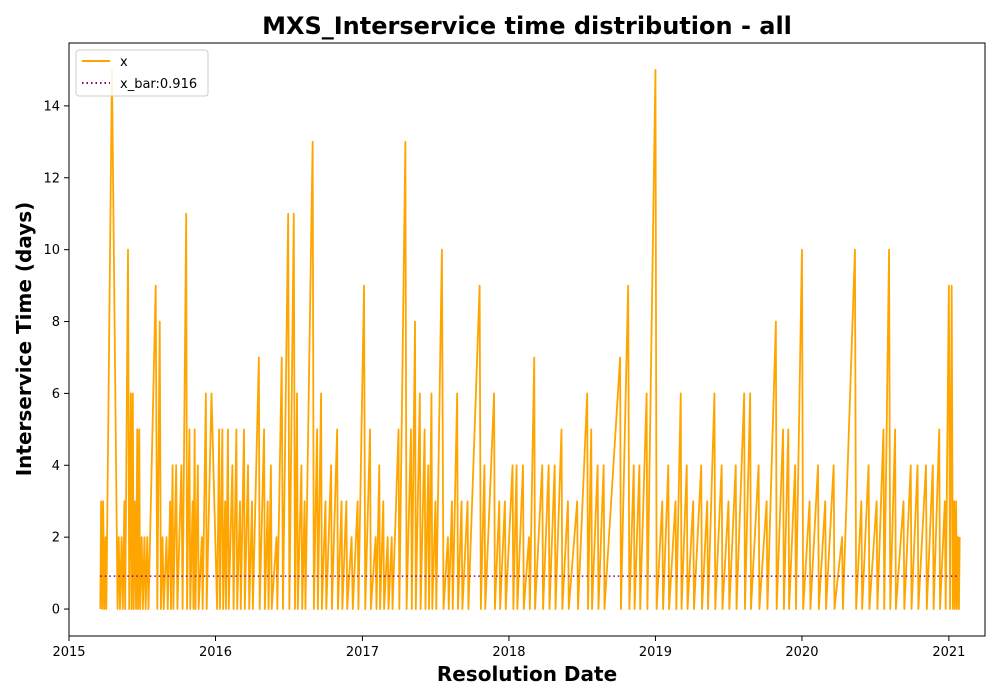  Describe the element at coordinates (56, 466) in the screenshot. I see `y-tick-label: 4` at that location.